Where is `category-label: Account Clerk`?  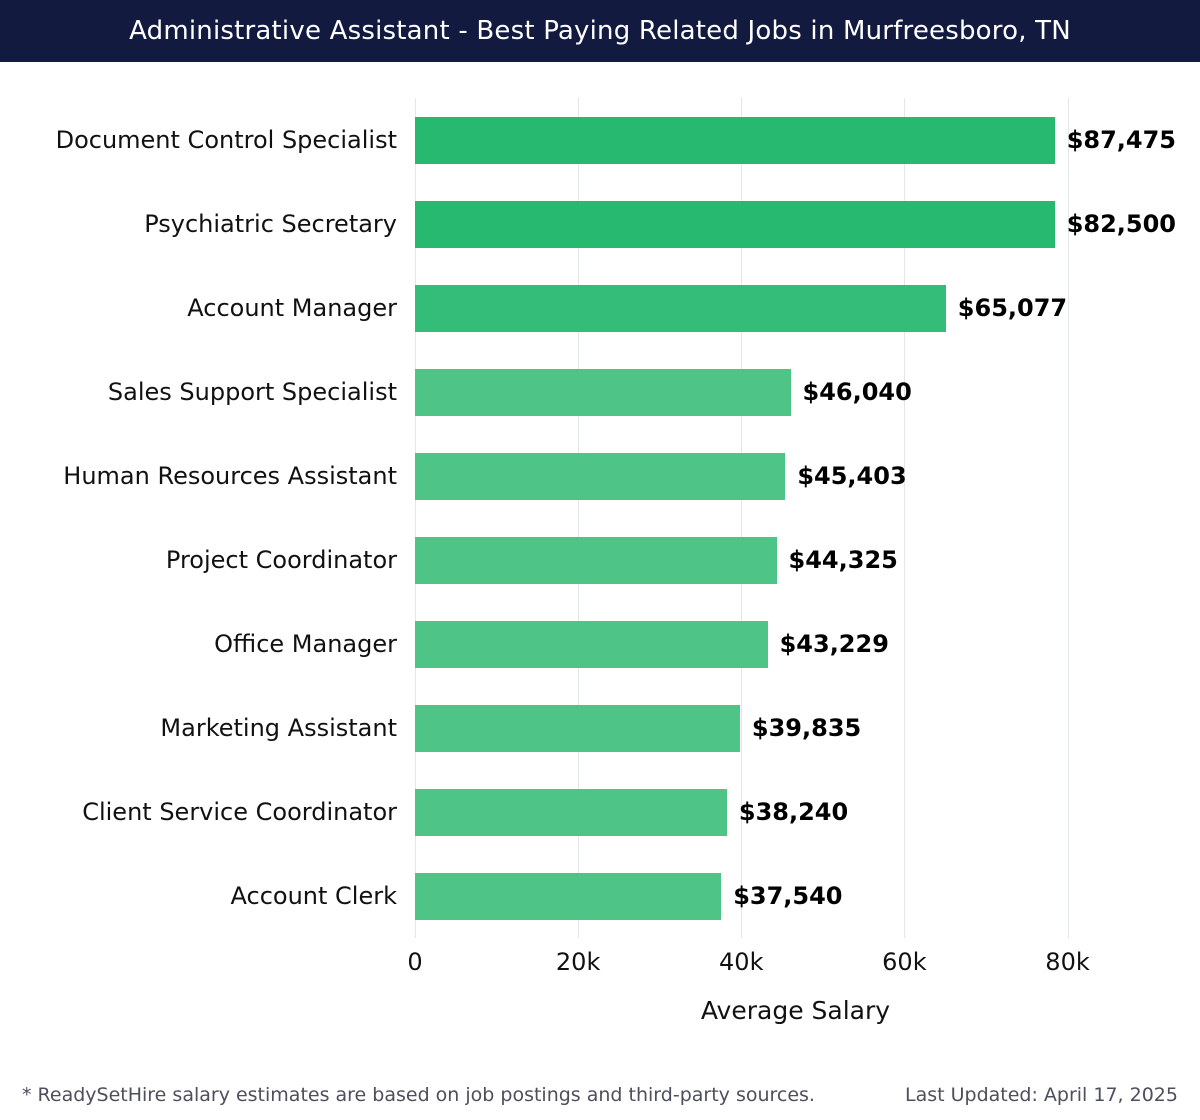
category-label: Account Clerk is located at coordinates (314, 896).